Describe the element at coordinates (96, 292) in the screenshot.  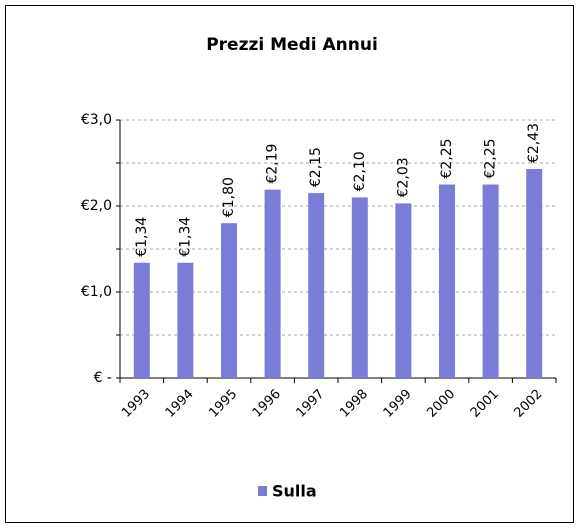
I see `y-tick-label: €1,0` at that location.